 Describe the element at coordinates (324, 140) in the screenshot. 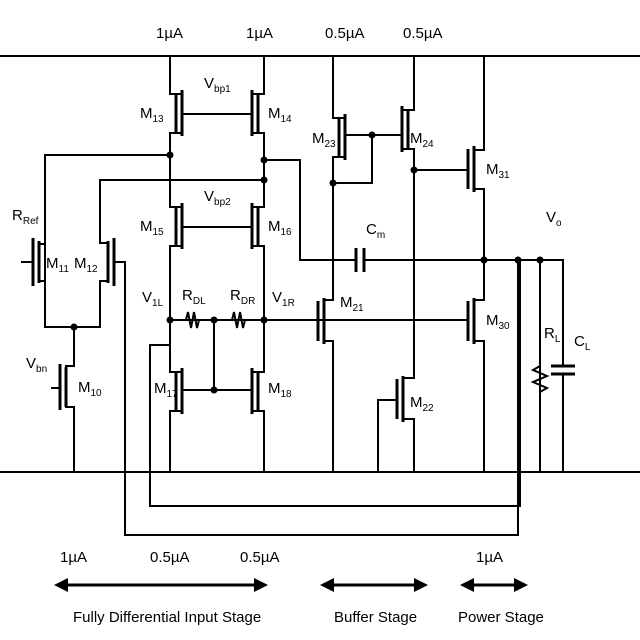

I see `label-m23: M23` at that location.